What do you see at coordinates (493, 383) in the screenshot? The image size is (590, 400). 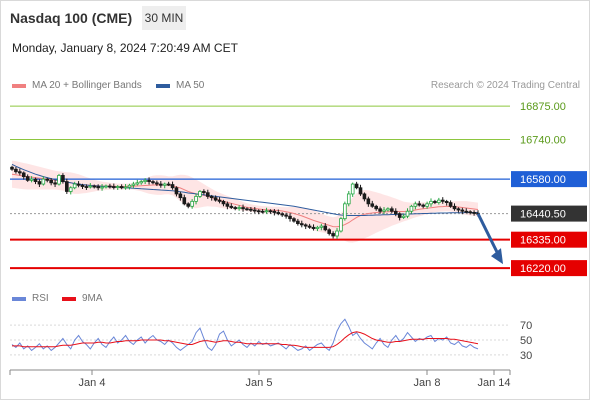 I see `time-tick-label-3: Jan 14` at bounding box center [493, 383].